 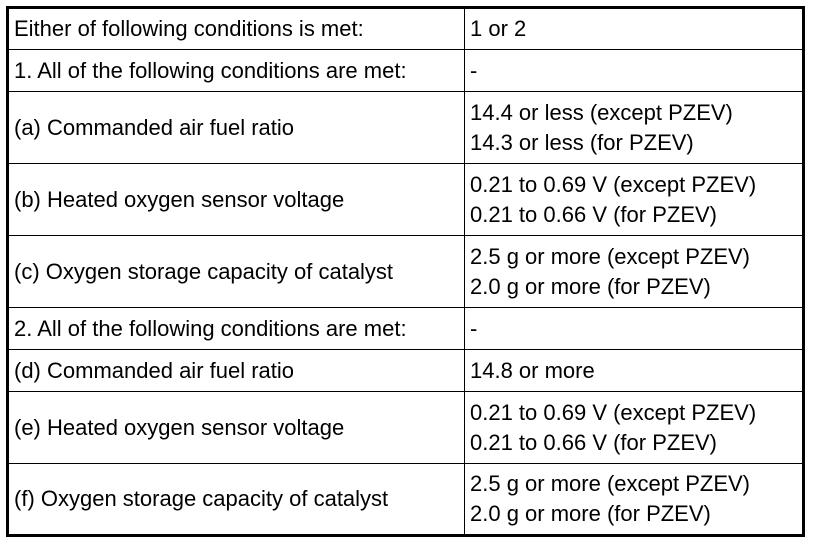 I want to click on value-line: 14.4 or less (except PZEV), so click(x=601, y=112).